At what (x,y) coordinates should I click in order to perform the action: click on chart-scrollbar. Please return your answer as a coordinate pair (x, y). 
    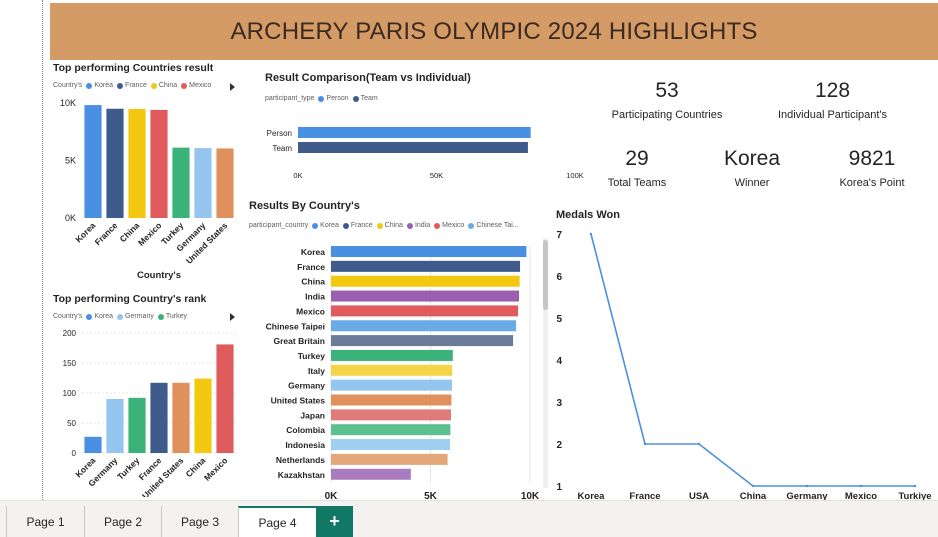
    Looking at the image, I should click on (545, 363).